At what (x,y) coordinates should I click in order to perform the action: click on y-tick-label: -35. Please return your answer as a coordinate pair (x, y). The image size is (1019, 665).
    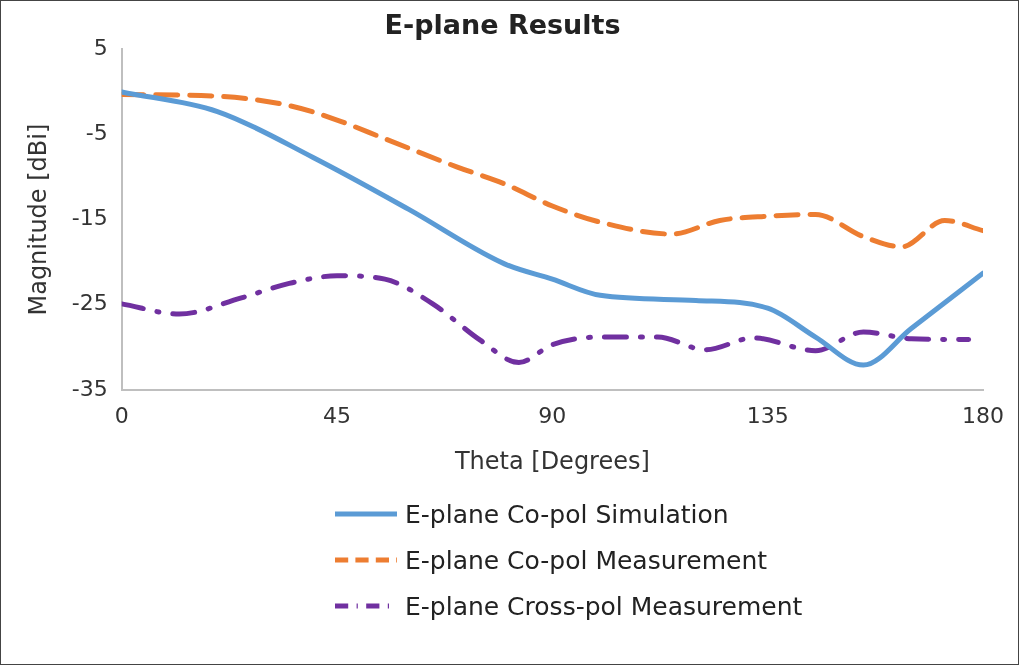
    Looking at the image, I should click on (89, 388).